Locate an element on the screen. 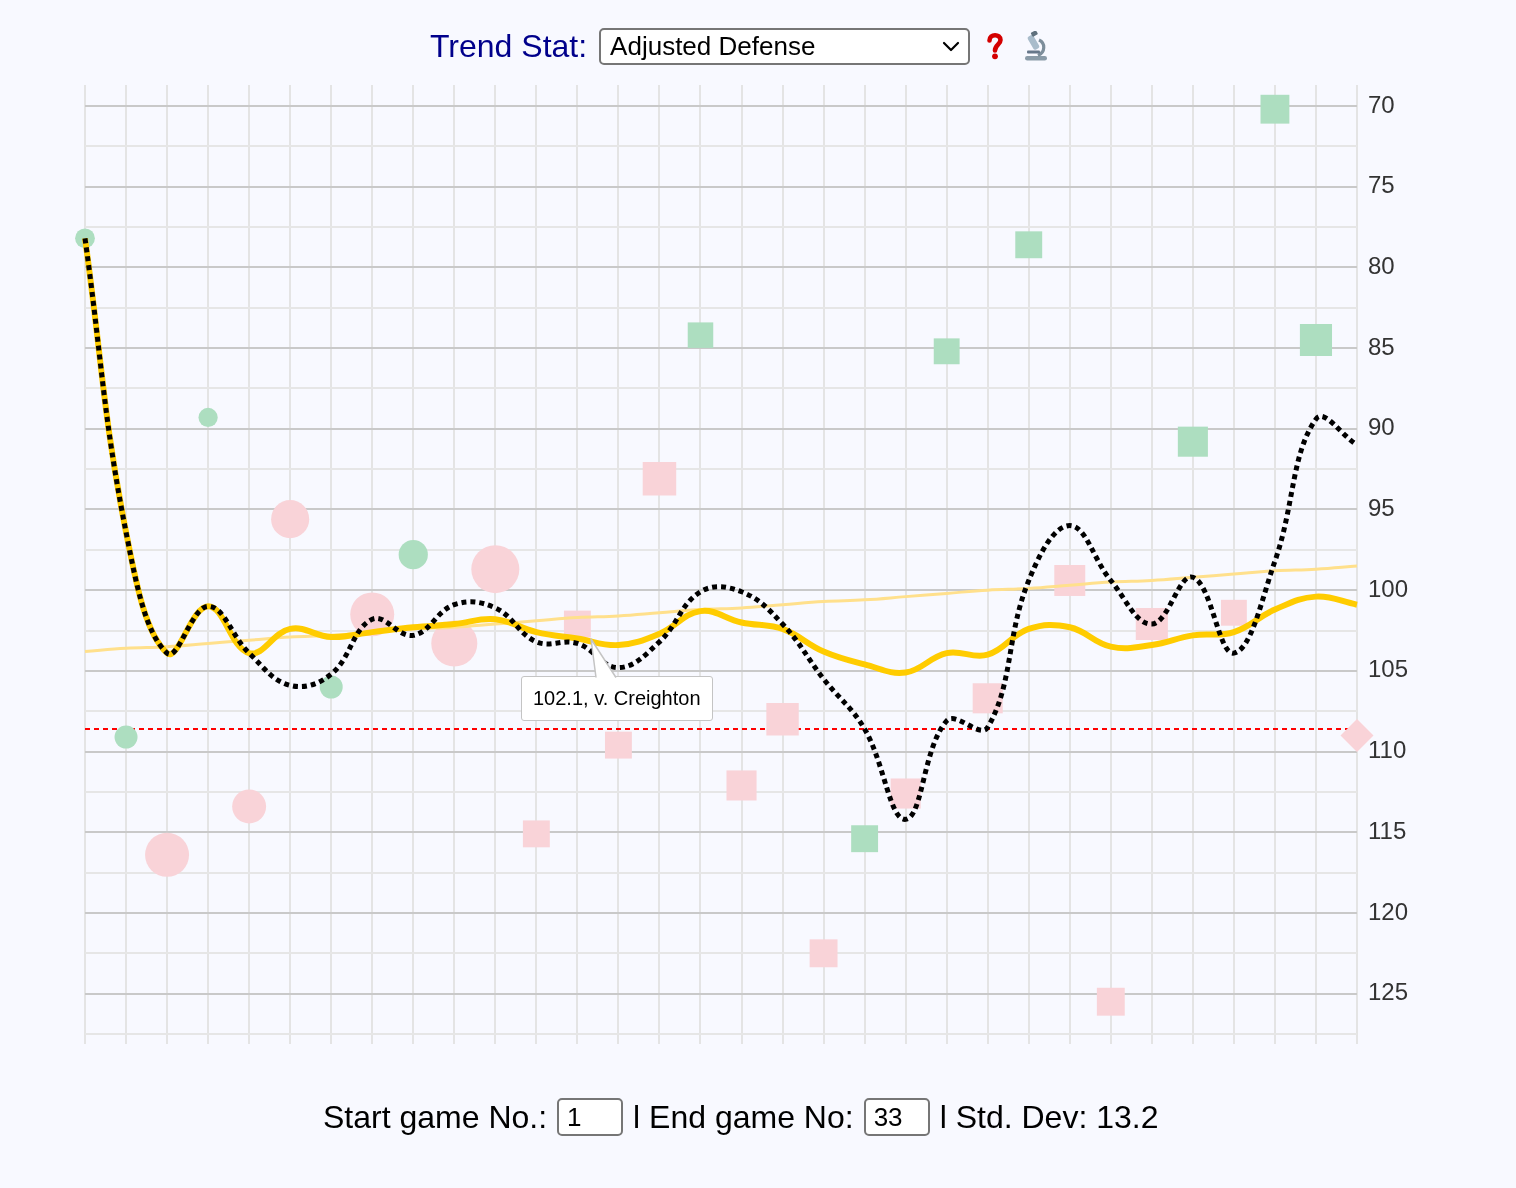 The width and height of the screenshot is (1516, 1188). y-tick-label: 105 is located at coordinates (1388, 669).